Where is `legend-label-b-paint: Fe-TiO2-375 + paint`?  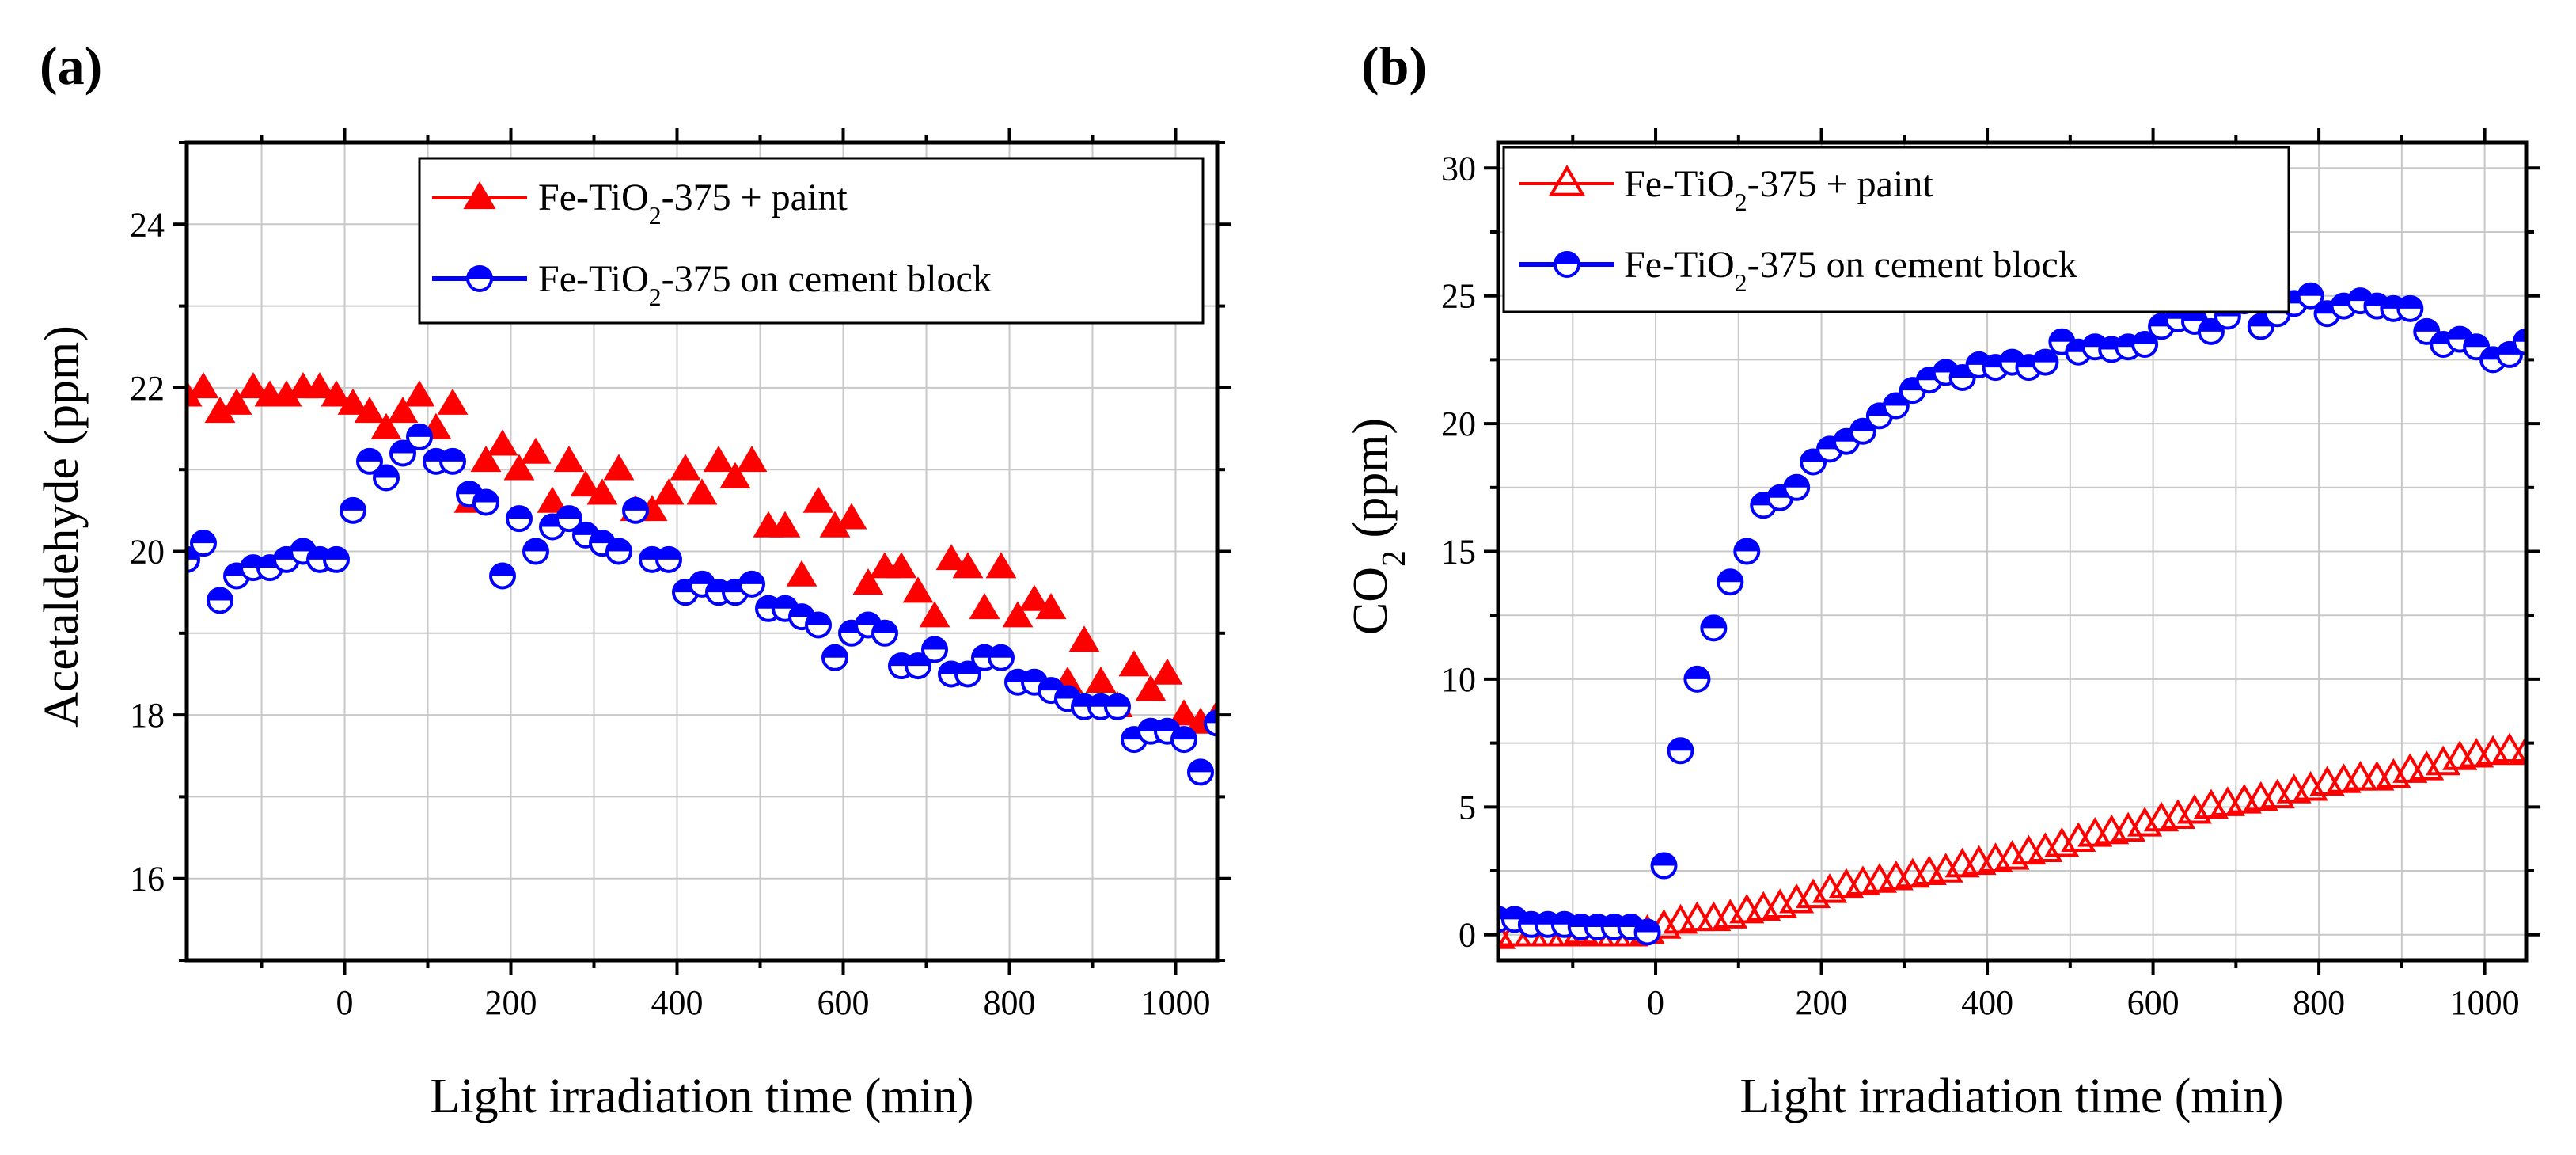
legend-label-b-paint: Fe-TiO2-375 + paint is located at coordinates (1778, 189).